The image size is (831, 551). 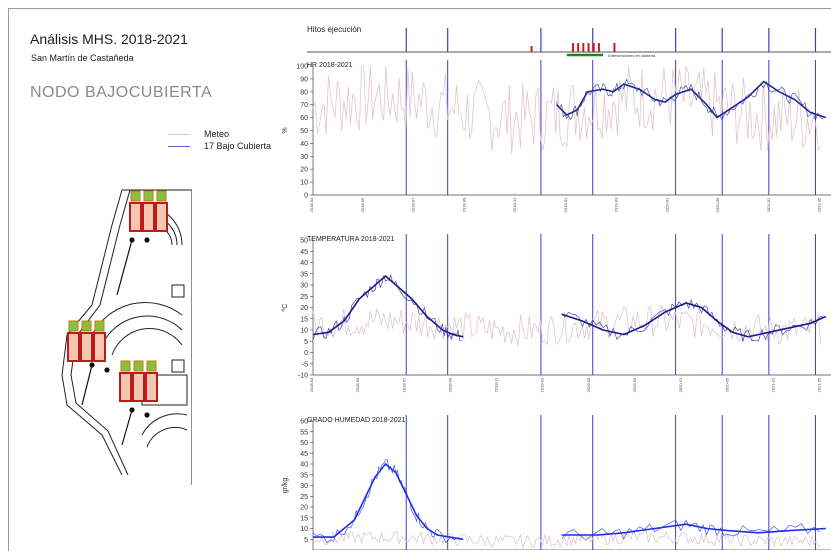 I want to click on x-tick-label: 2018-11, so click(x=514, y=204).